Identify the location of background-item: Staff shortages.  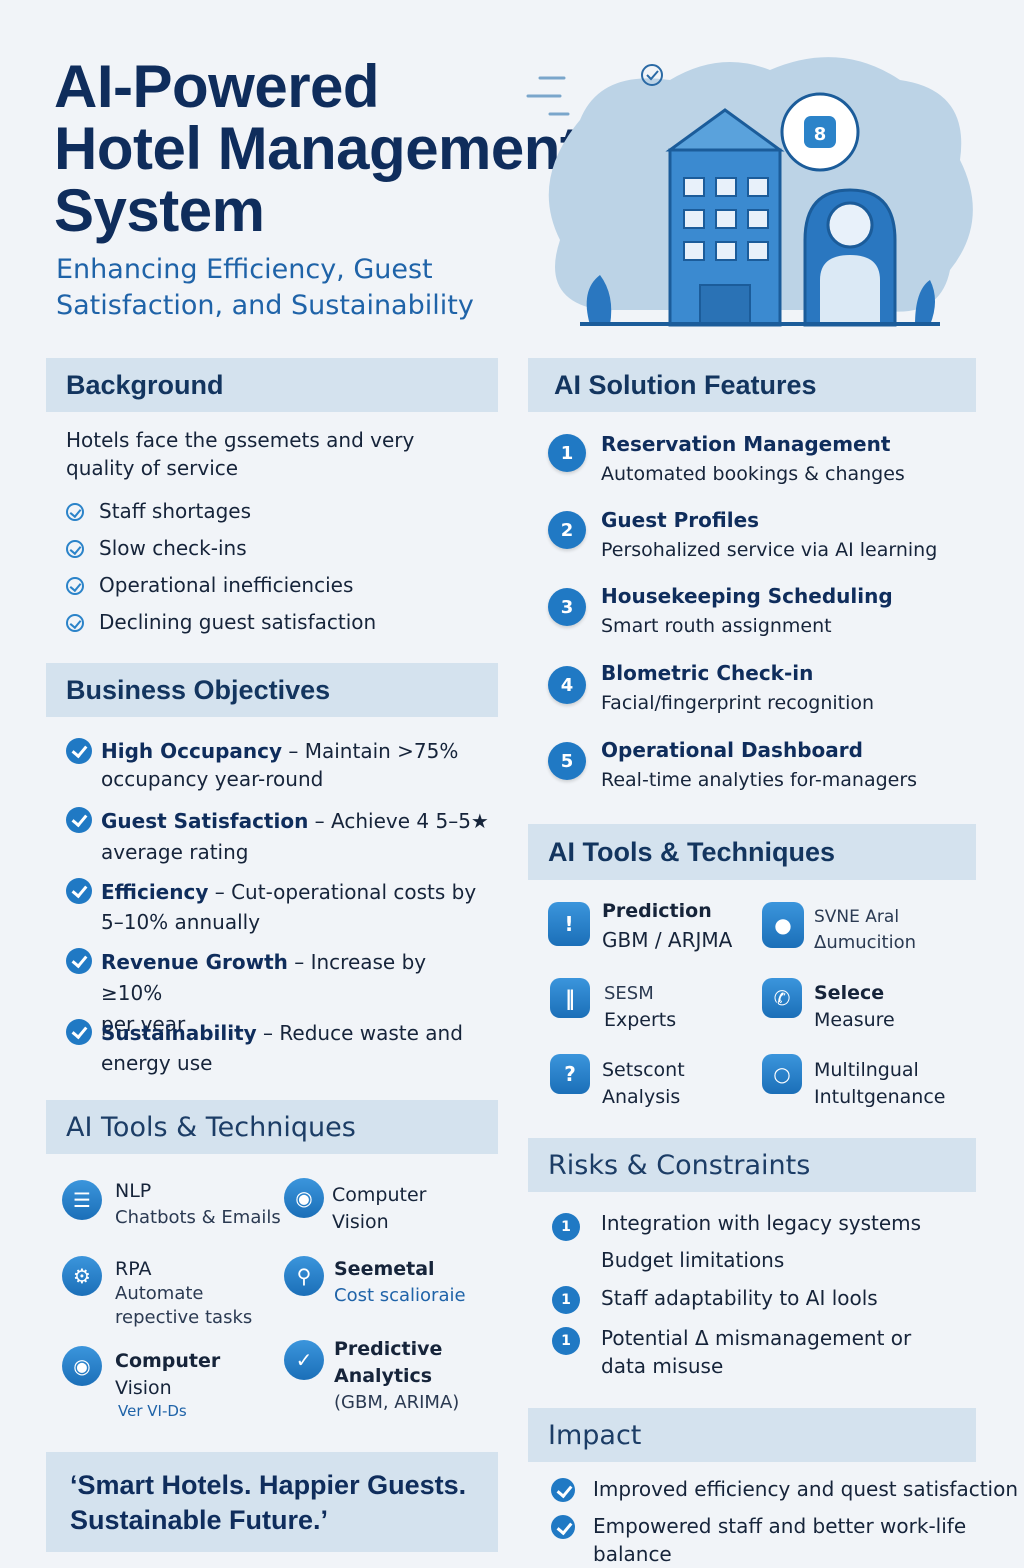
(175, 511).